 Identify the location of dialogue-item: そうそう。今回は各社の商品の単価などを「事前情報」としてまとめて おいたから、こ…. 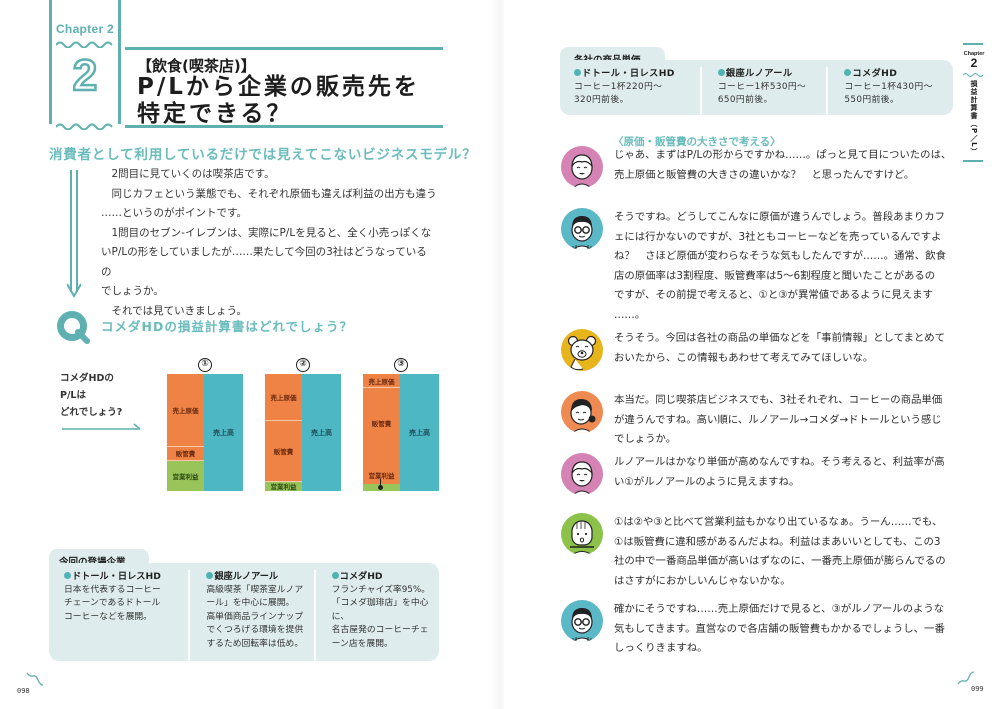
(761, 350).